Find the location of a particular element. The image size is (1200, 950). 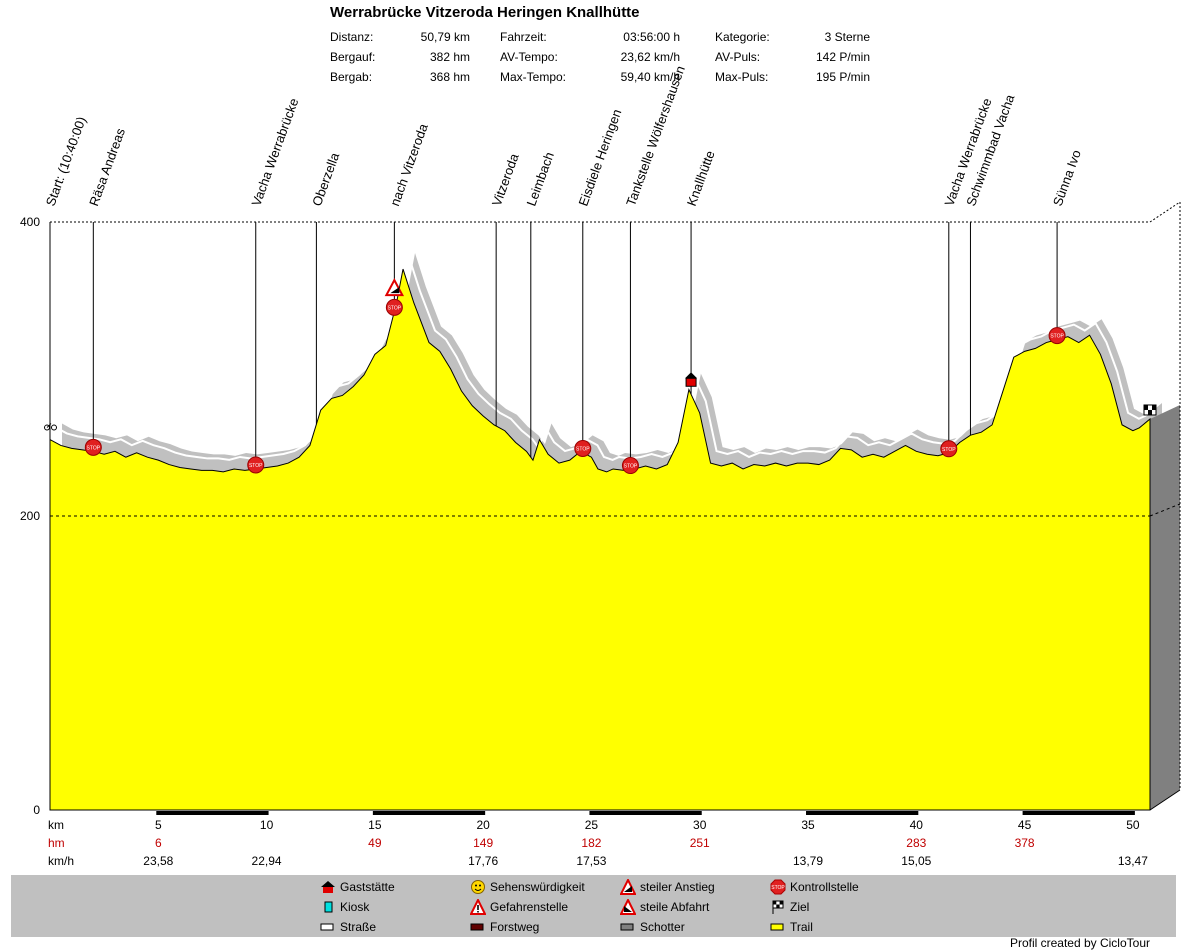

x-tick-label: 10 is located at coordinates (267, 825).